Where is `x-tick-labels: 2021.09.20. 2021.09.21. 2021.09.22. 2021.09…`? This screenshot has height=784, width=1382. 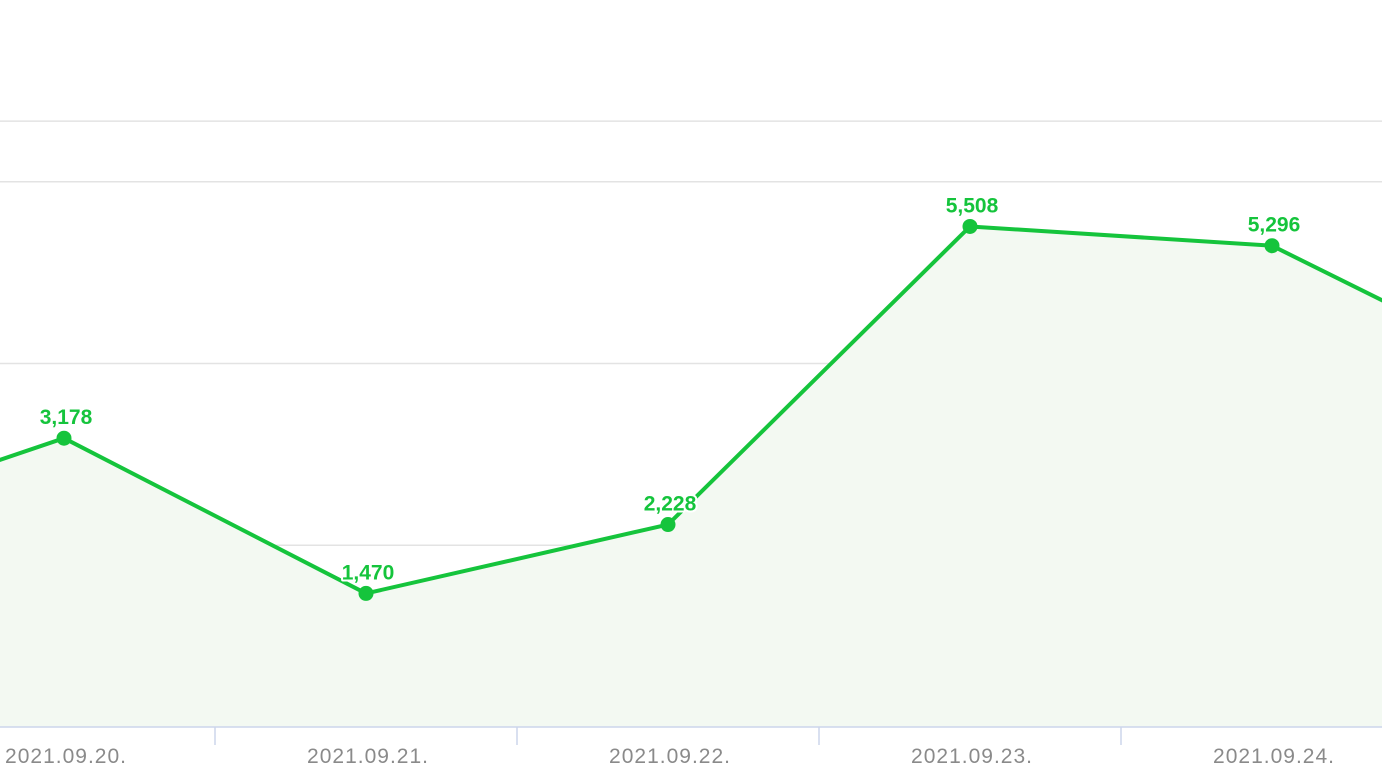 x-tick-labels: 2021.09.20. 2021.09.21. 2021.09.22. 2021.09… is located at coordinates (670, 756).